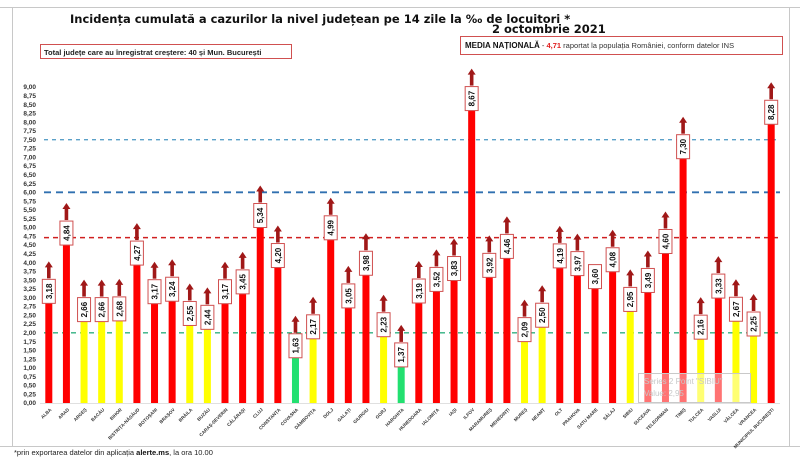 Image resolution: width=800 pixels, height=463 pixels. What do you see at coordinates (29, 140) in the screenshot?
I see `y-tick-label: 7,50` at bounding box center [29, 140].